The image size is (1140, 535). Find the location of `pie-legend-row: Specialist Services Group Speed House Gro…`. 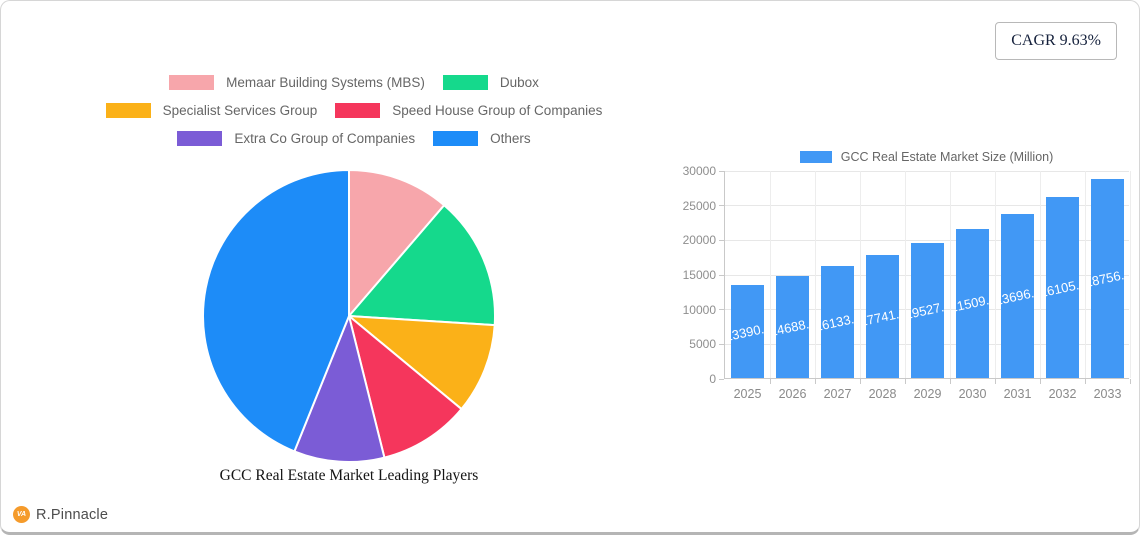

pie-legend-row: Specialist Services Group Speed House Gro… is located at coordinates (353, 110).